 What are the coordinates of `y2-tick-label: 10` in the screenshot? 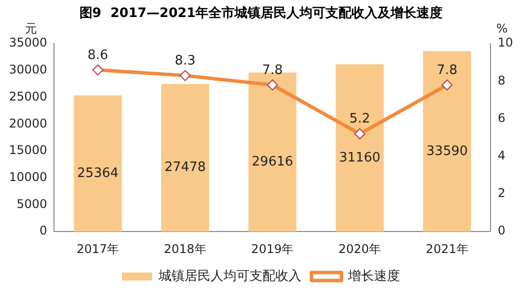 It's located at (506, 43).